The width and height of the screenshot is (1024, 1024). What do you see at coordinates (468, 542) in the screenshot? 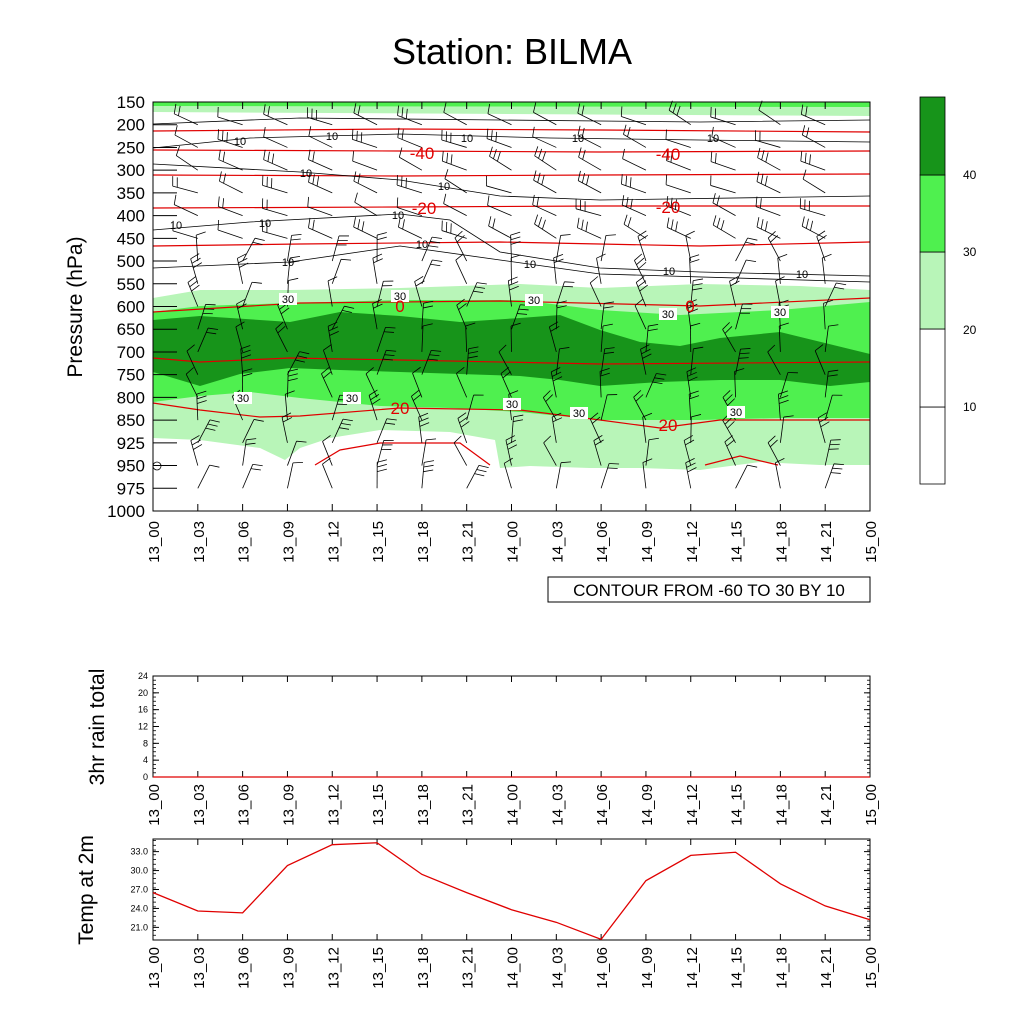
I see `x-tick-label: 13_21` at bounding box center [468, 542].